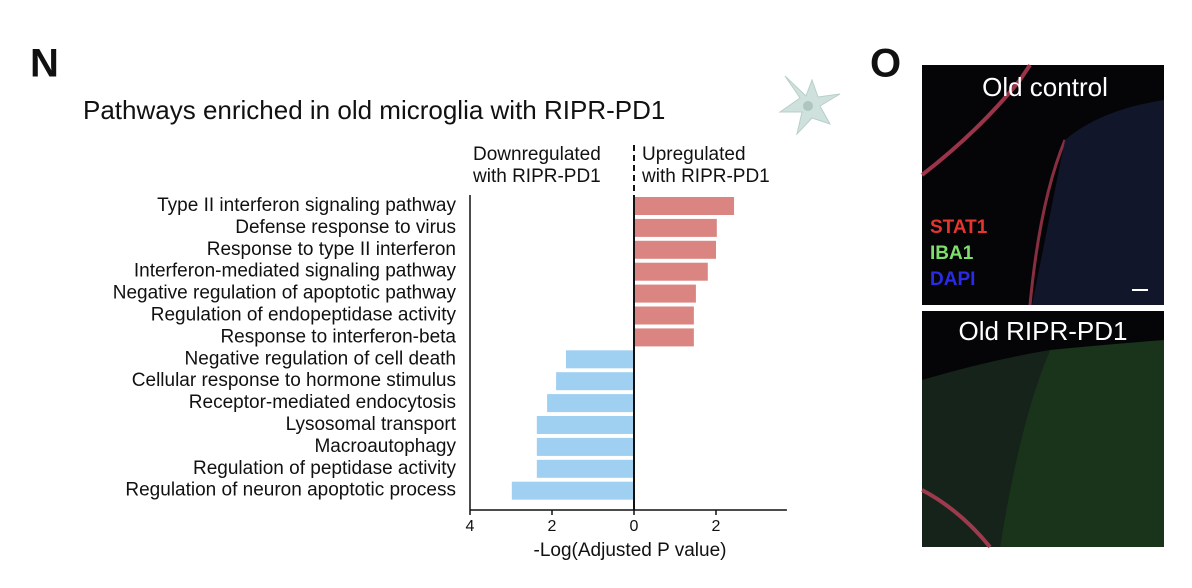 Image resolution: width=1192 pixels, height=588 pixels. Describe the element at coordinates (385, 446) in the screenshot. I see `category-label: Macroautophagy` at that location.